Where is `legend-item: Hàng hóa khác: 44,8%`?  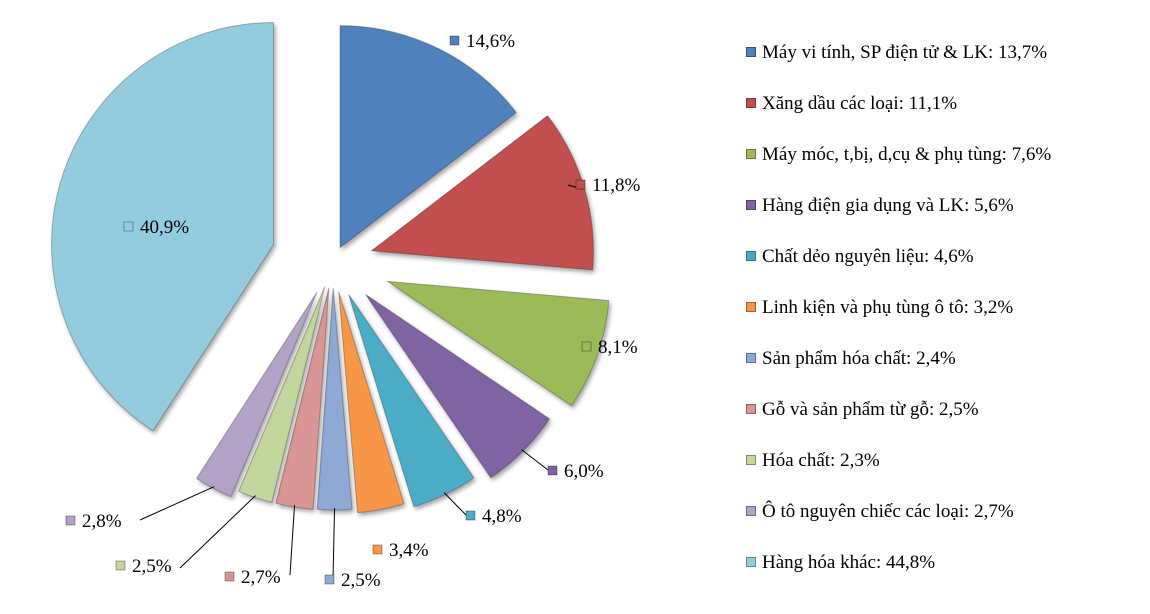
legend-item: Hàng hóa khác: 44,8% is located at coordinates (840, 563).